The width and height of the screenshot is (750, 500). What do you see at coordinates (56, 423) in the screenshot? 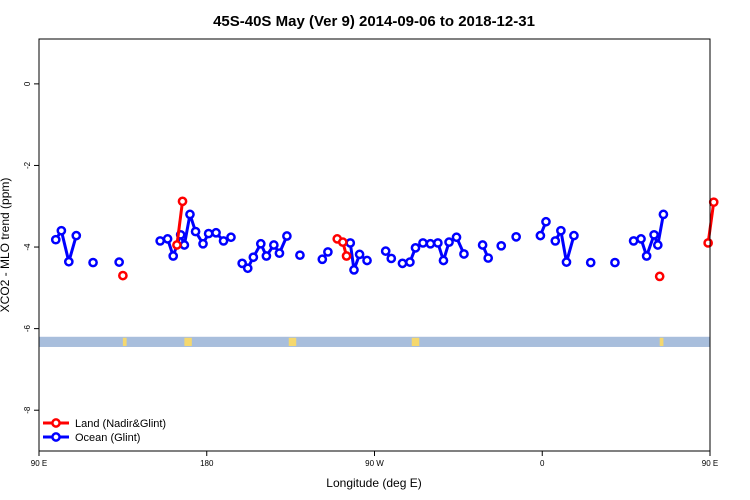
I see `legend-land-marker` at bounding box center [56, 423].